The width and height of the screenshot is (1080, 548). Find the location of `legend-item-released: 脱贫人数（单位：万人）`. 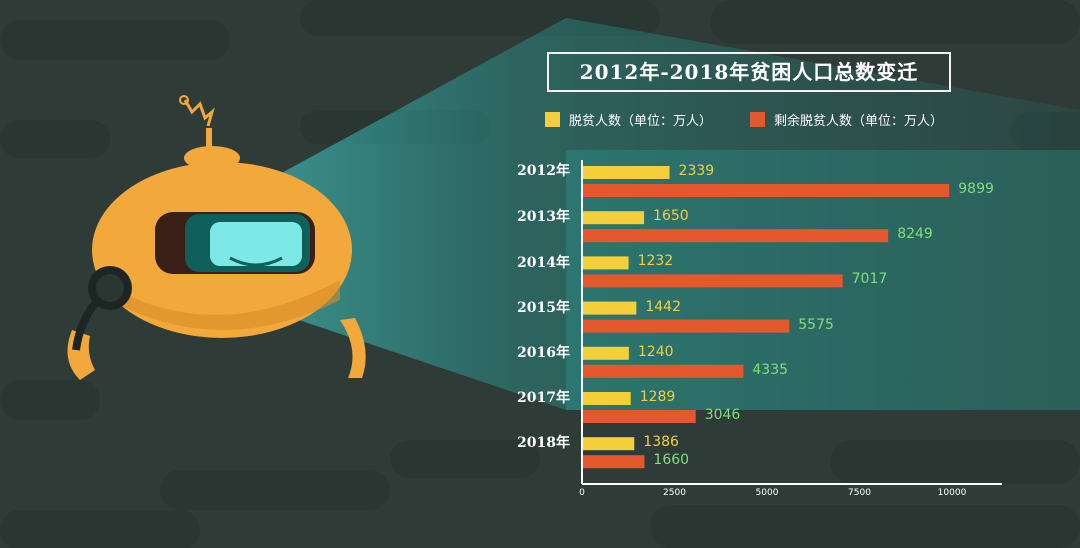

legend-item-released: 脱贫人数（单位：万人） is located at coordinates (628, 119).